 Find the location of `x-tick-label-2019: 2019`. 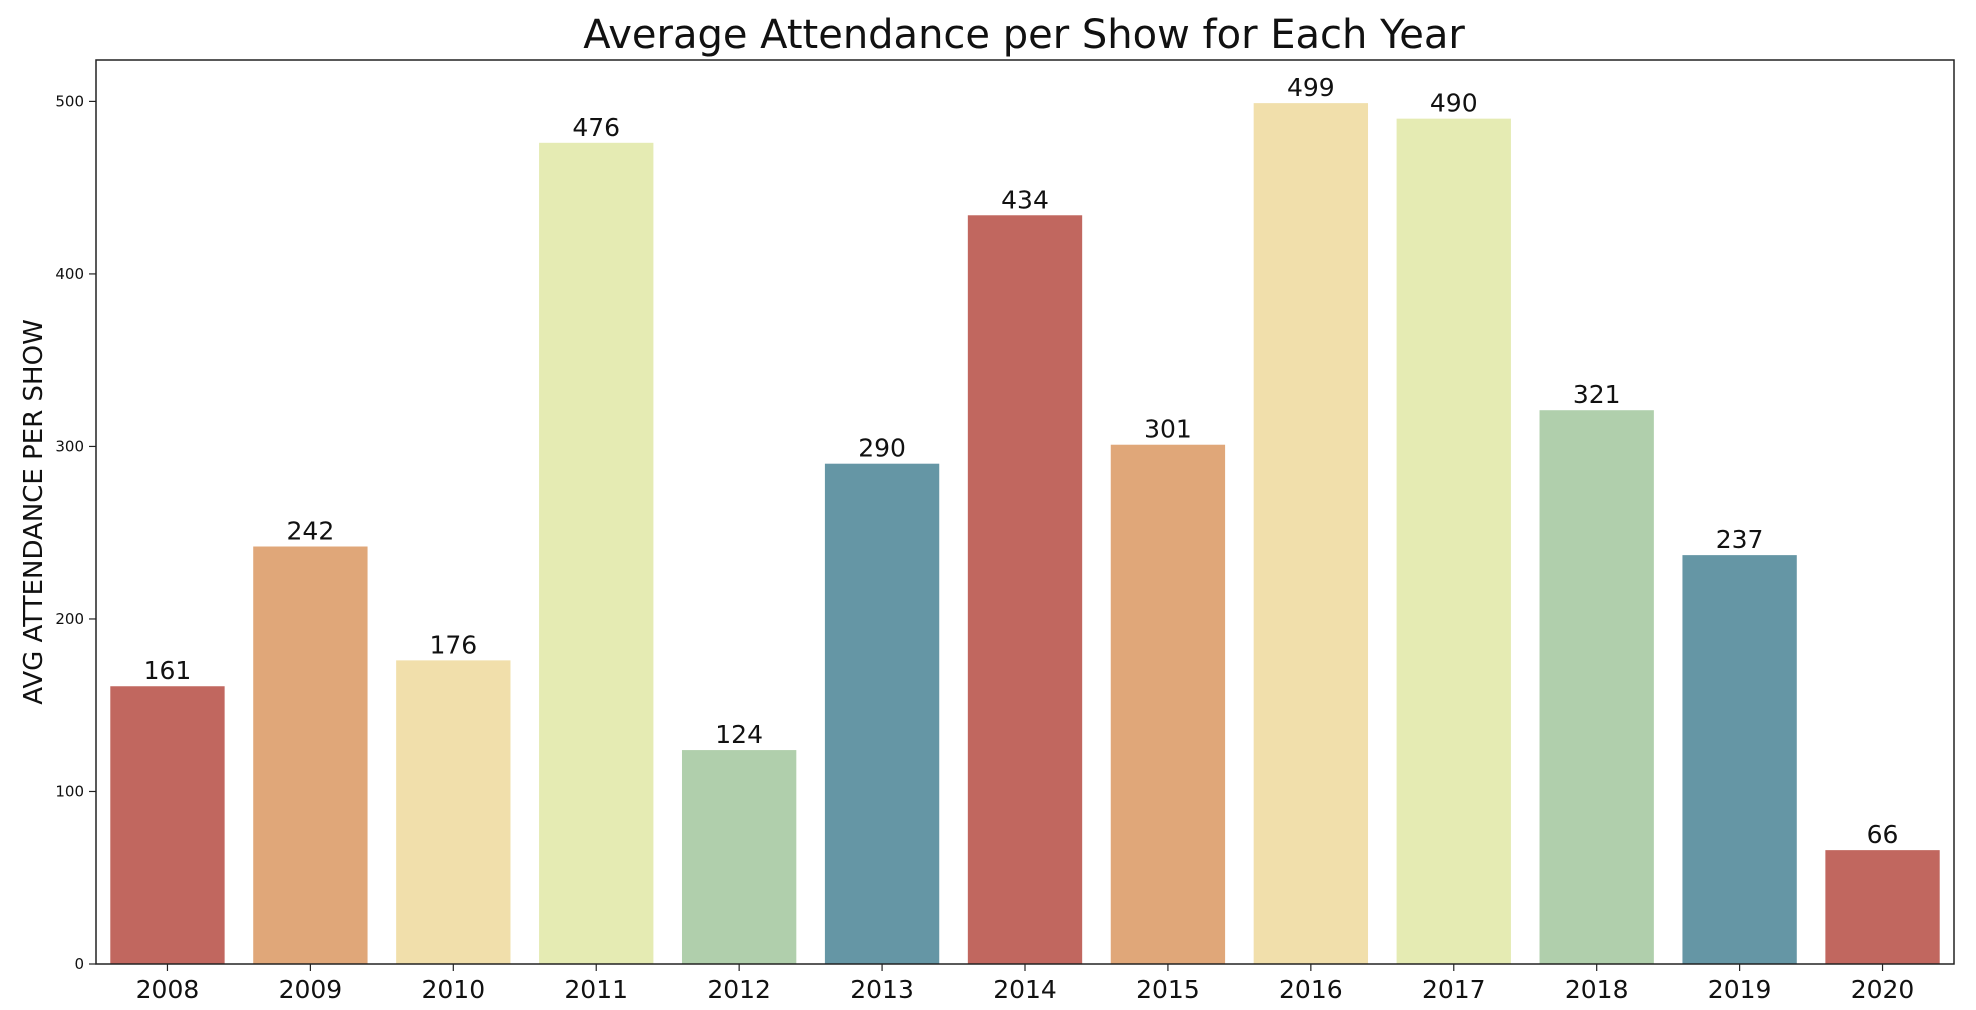

x-tick-label-2019: 2019 is located at coordinates (1740, 989).